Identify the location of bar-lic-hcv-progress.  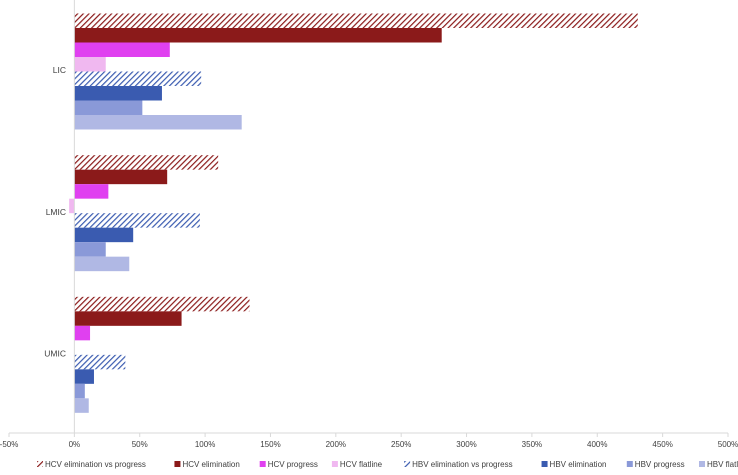
(122, 49).